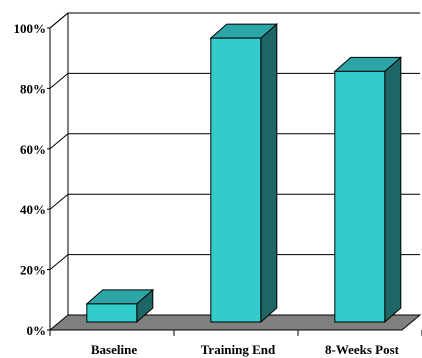  What do you see at coordinates (32, 179) in the screenshot?
I see `y-axis-ticks: 0% 20% 40% 60% 80% 100%` at bounding box center [32, 179].